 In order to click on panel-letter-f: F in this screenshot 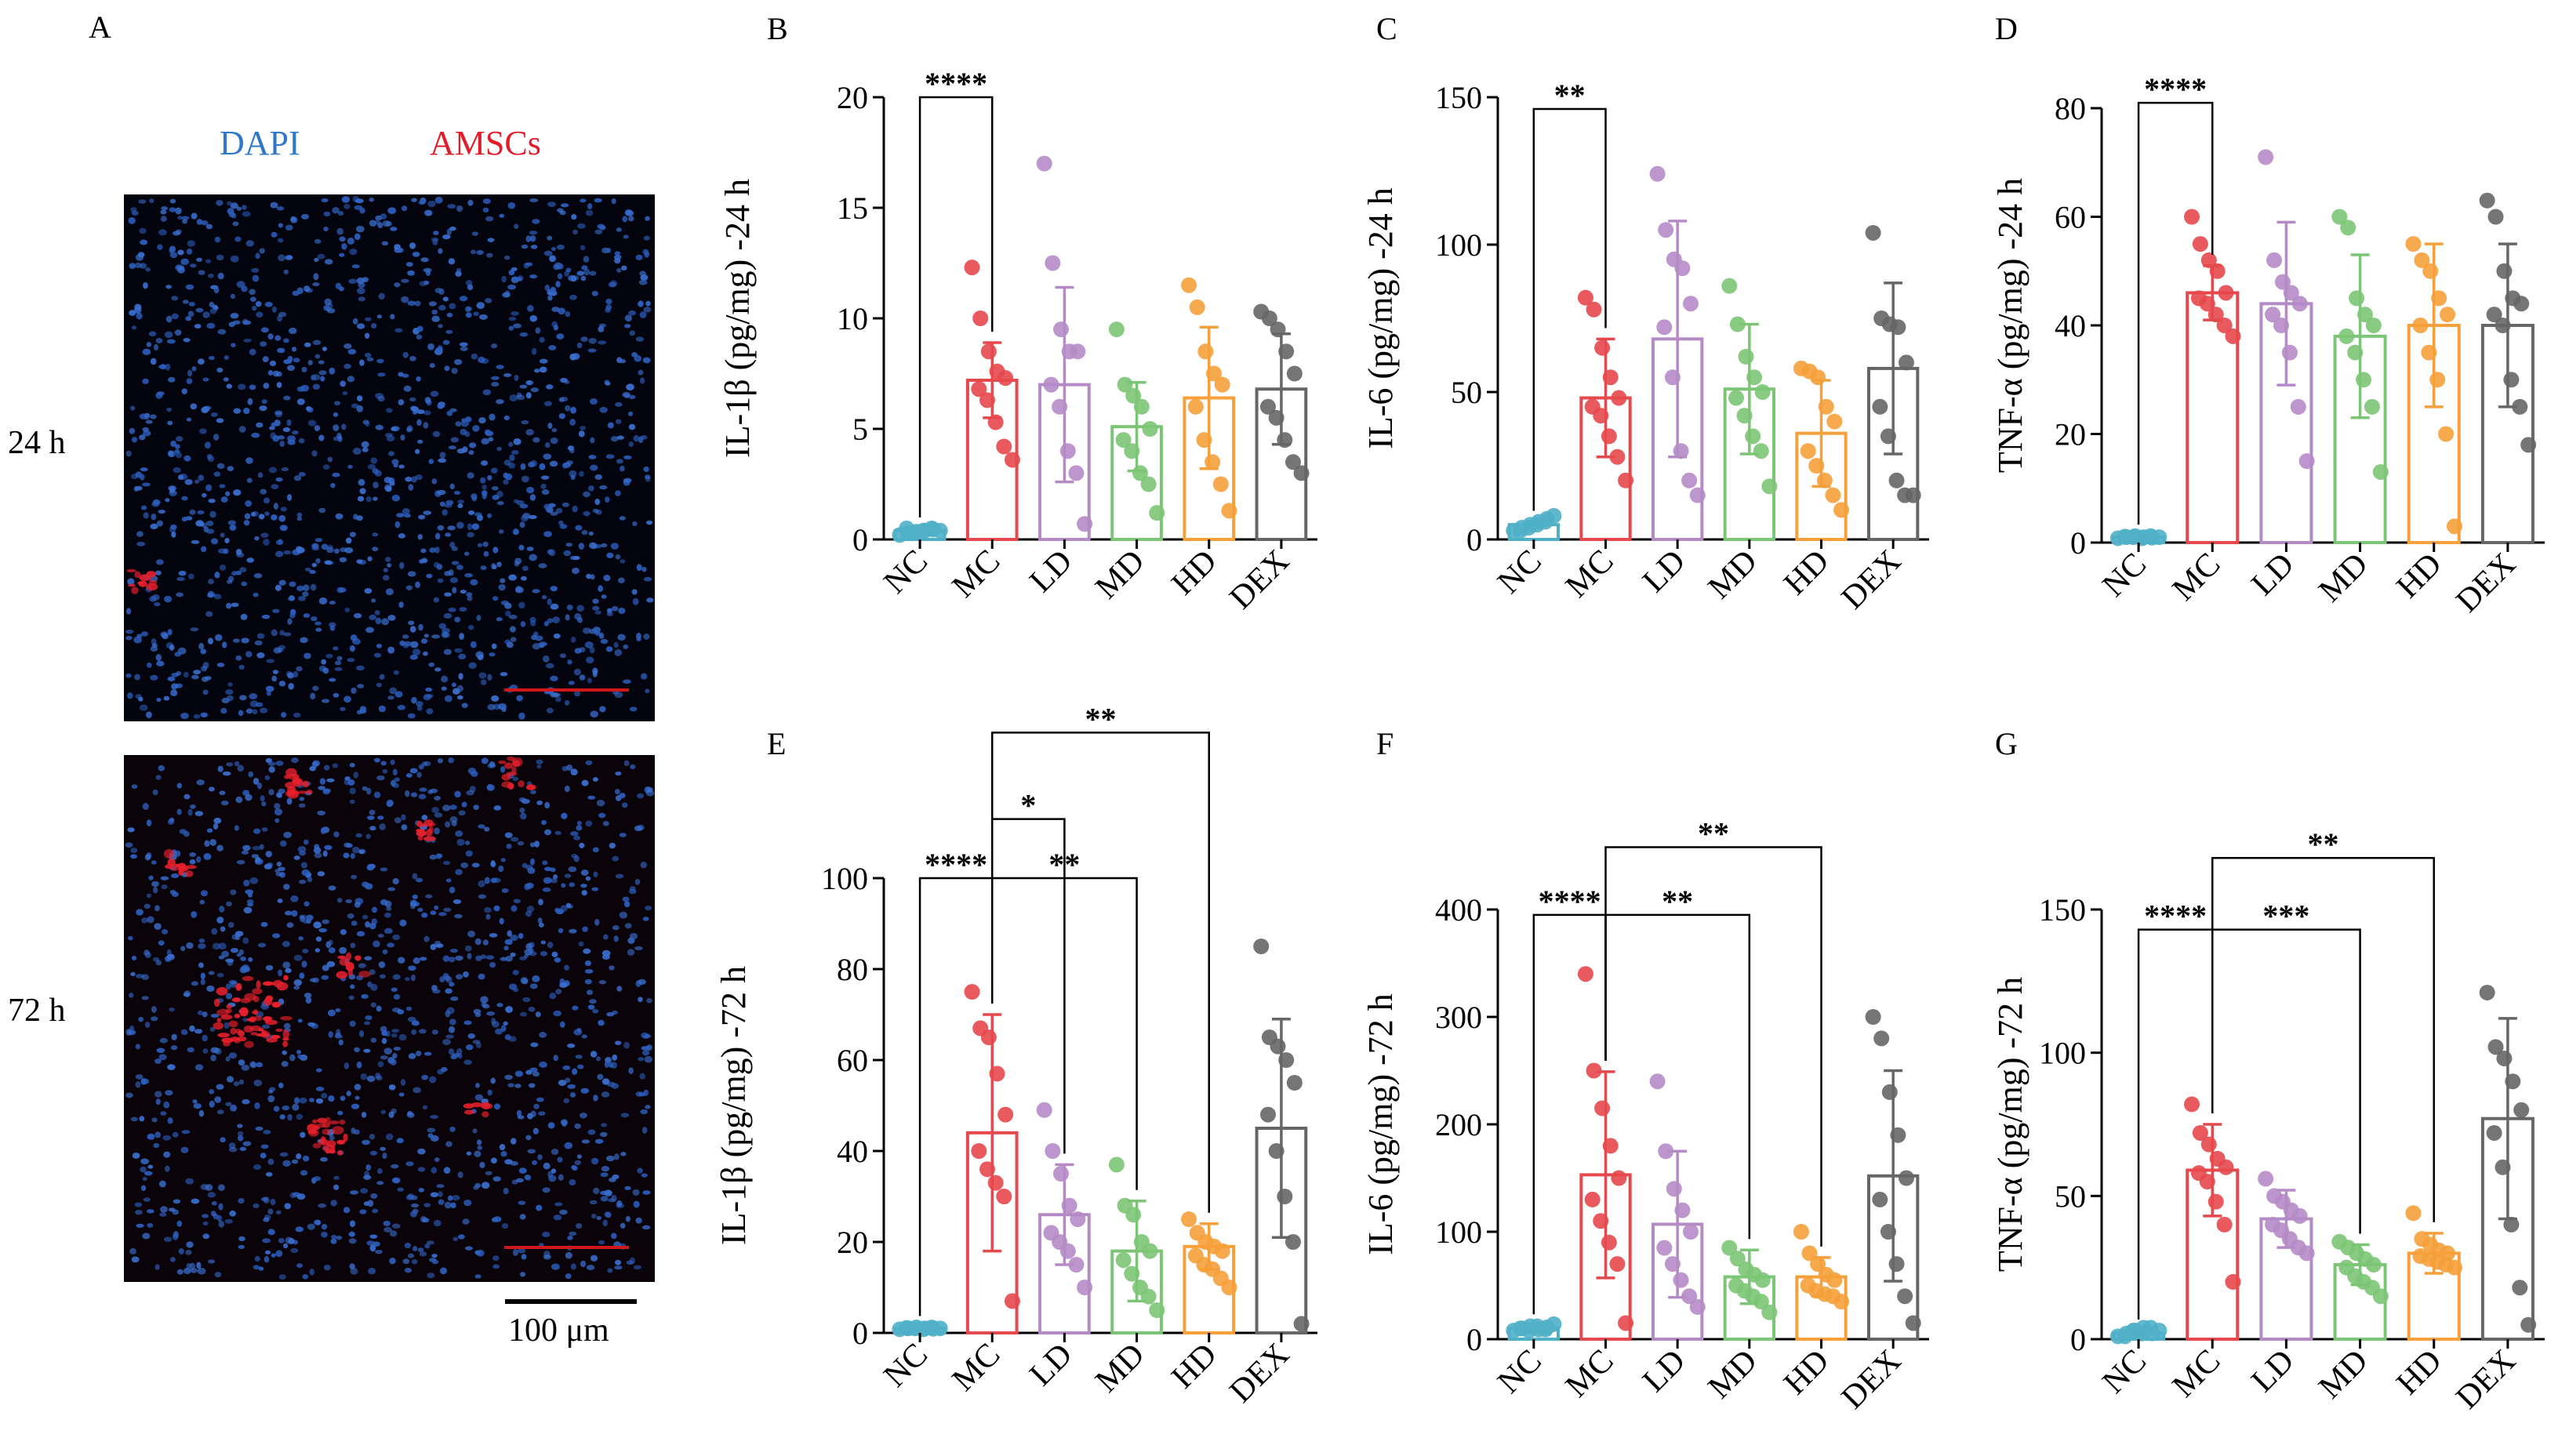, I will do `click(1385, 743)`.